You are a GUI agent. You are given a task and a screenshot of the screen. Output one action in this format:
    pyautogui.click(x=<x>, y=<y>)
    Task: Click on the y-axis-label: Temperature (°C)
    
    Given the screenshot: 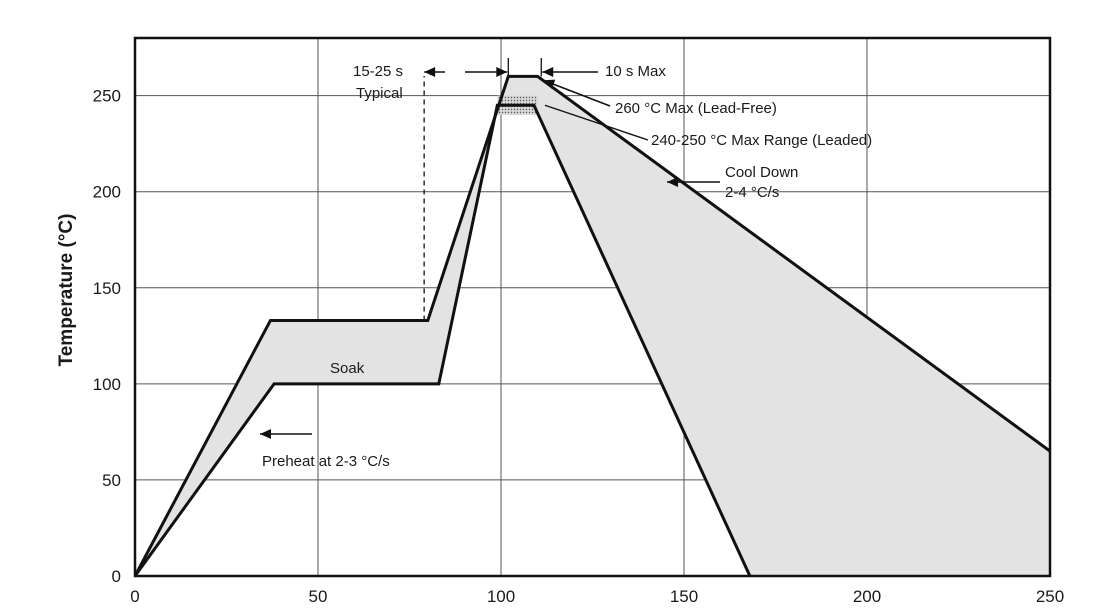 What is the action you would take?
    pyautogui.click(x=66, y=290)
    